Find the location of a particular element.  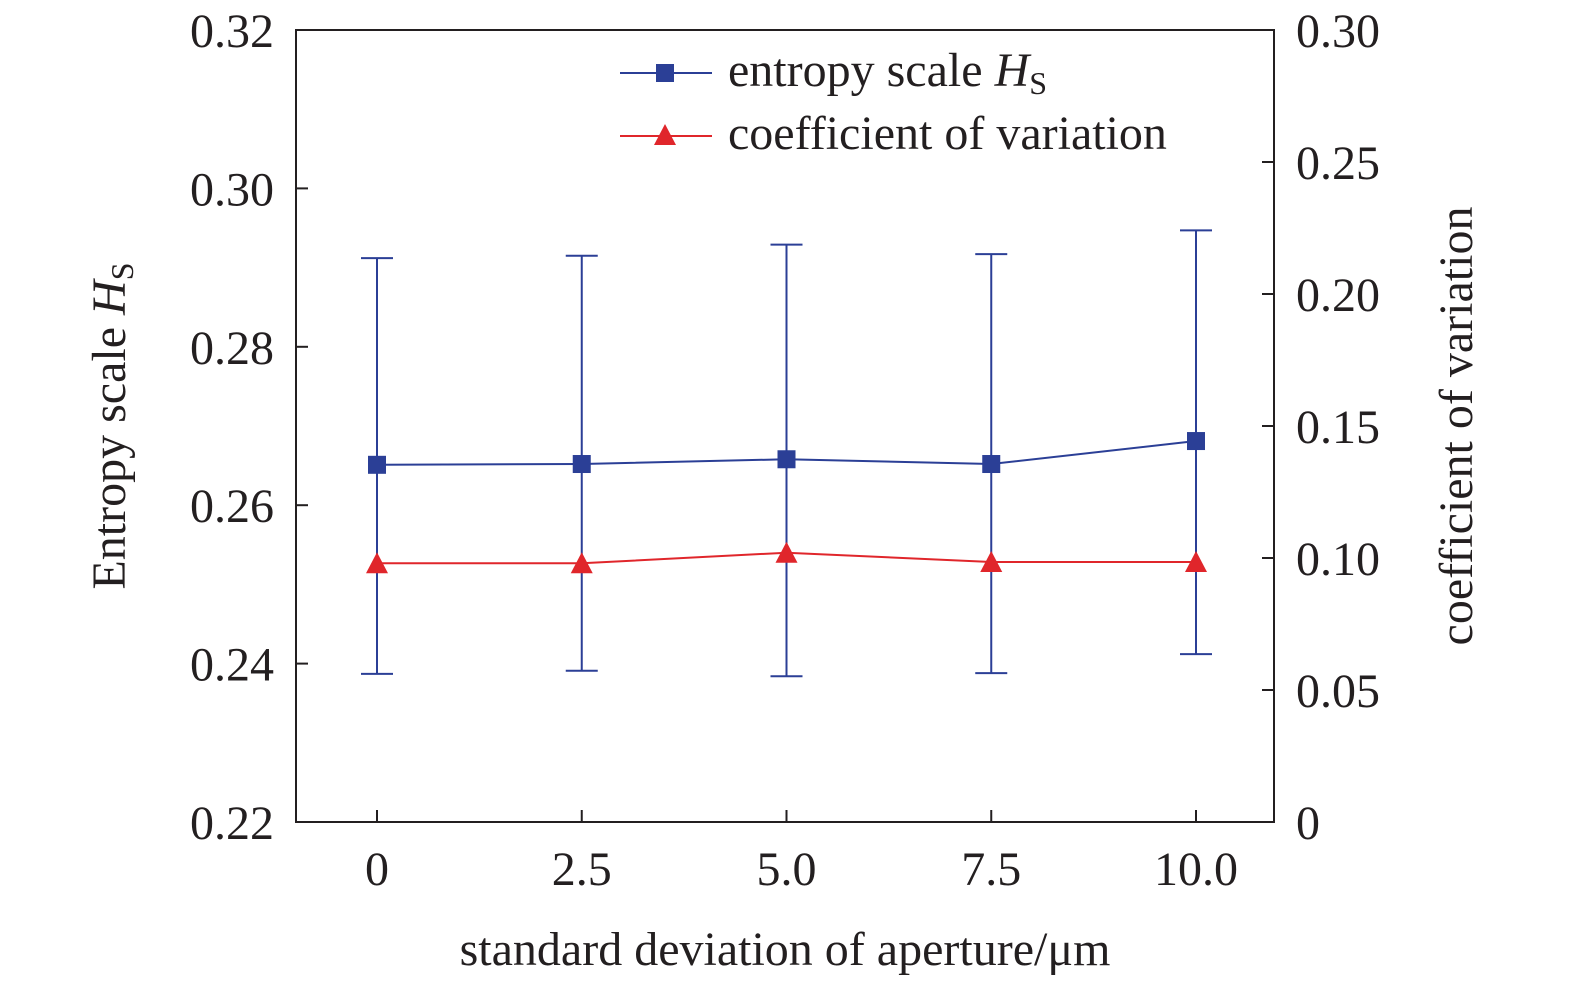

y-tick-label: 0.28 is located at coordinates (232, 348).